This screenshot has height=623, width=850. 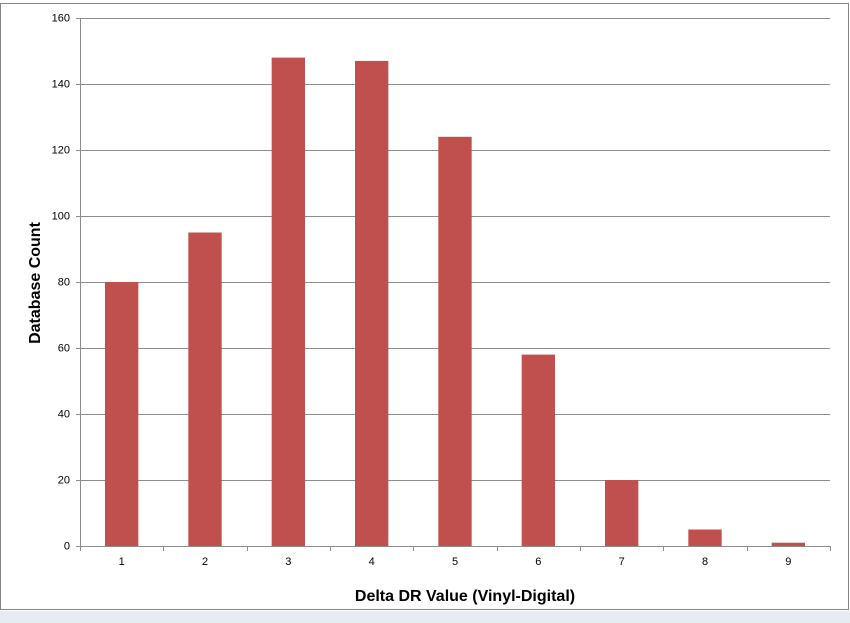 I want to click on x-tick-label: 8, so click(x=705, y=562).